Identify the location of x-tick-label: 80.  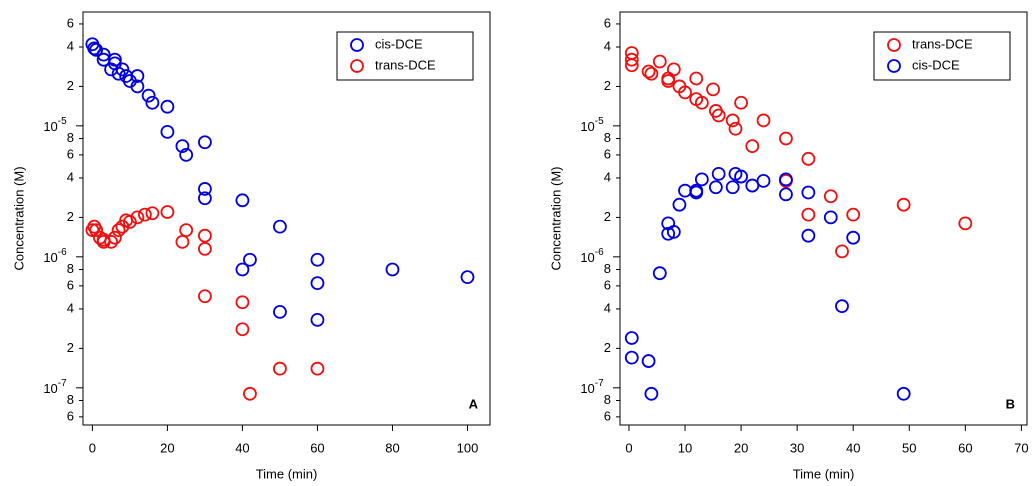
(392, 447).